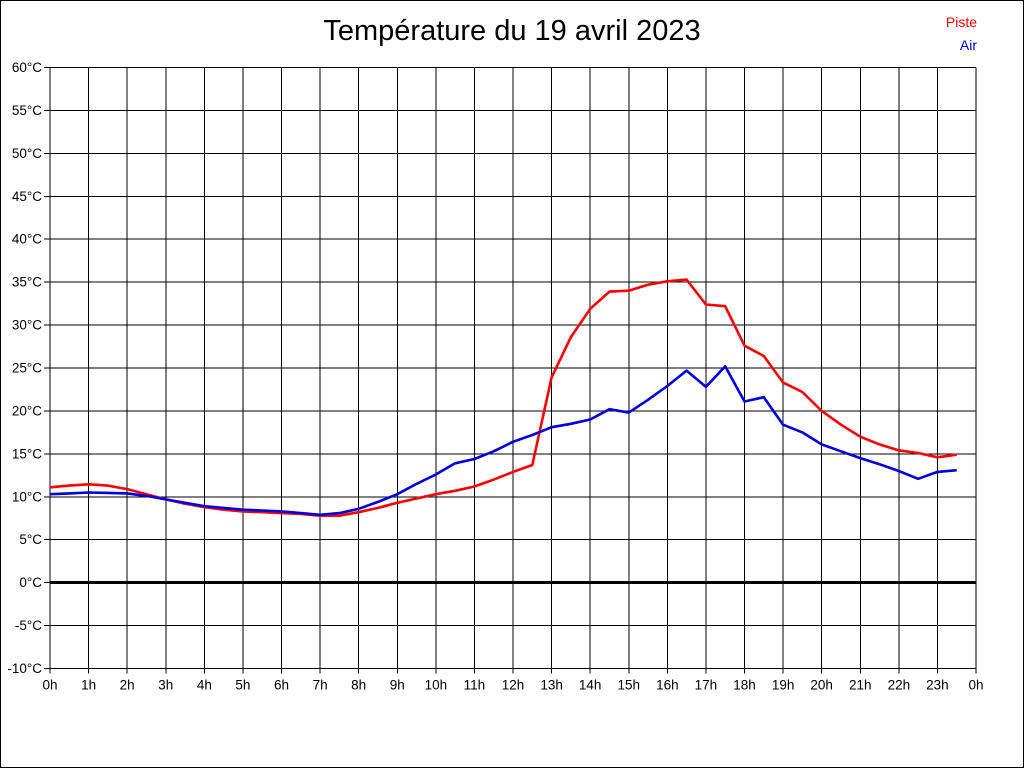 The width and height of the screenshot is (1024, 768). Describe the element at coordinates (512, 31) in the screenshot. I see `chart-title: Température du 19 avril 2023` at that location.